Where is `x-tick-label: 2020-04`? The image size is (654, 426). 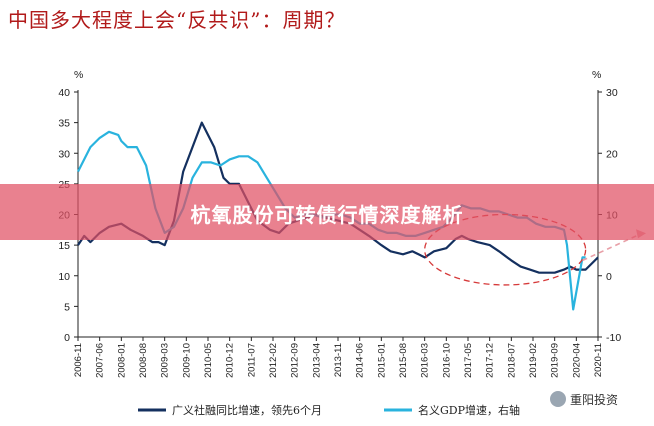 x-tick-label: 2020-04 is located at coordinates (576, 360).